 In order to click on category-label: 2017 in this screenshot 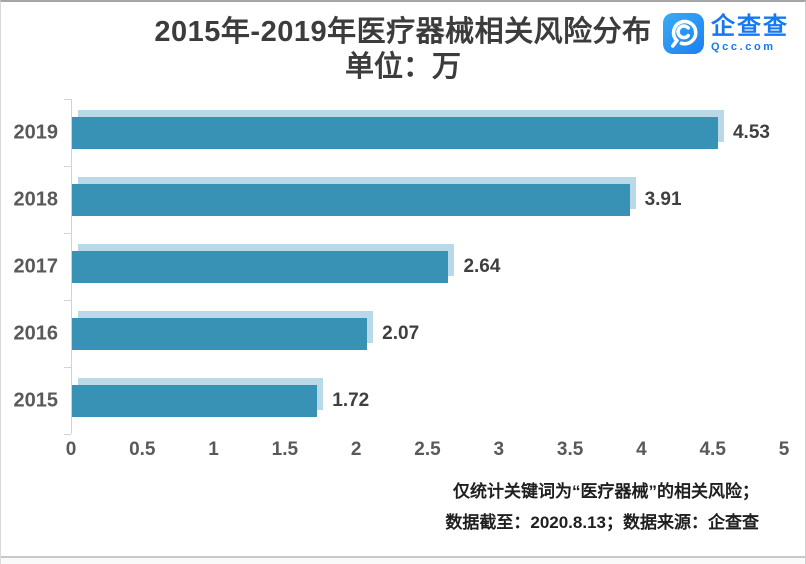, I will do `click(36, 266)`.